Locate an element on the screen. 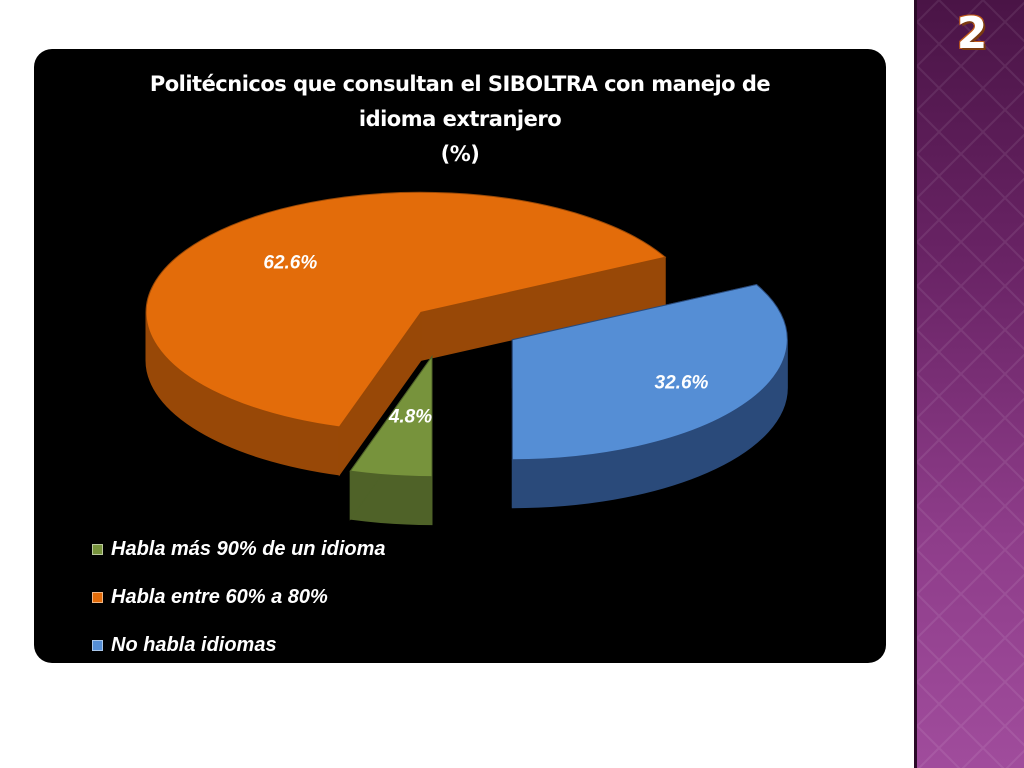  legend-item: Habla más 90% de un idioma is located at coordinates (239, 549).